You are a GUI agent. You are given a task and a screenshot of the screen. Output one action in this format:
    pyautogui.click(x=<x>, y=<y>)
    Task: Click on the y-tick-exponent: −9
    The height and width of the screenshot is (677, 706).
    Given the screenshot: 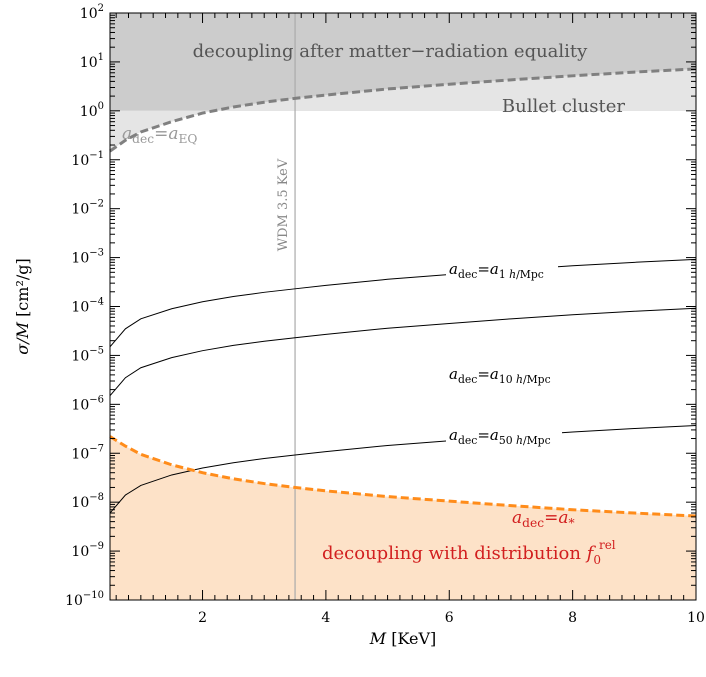 What is the action you would take?
    pyautogui.click(x=96, y=546)
    